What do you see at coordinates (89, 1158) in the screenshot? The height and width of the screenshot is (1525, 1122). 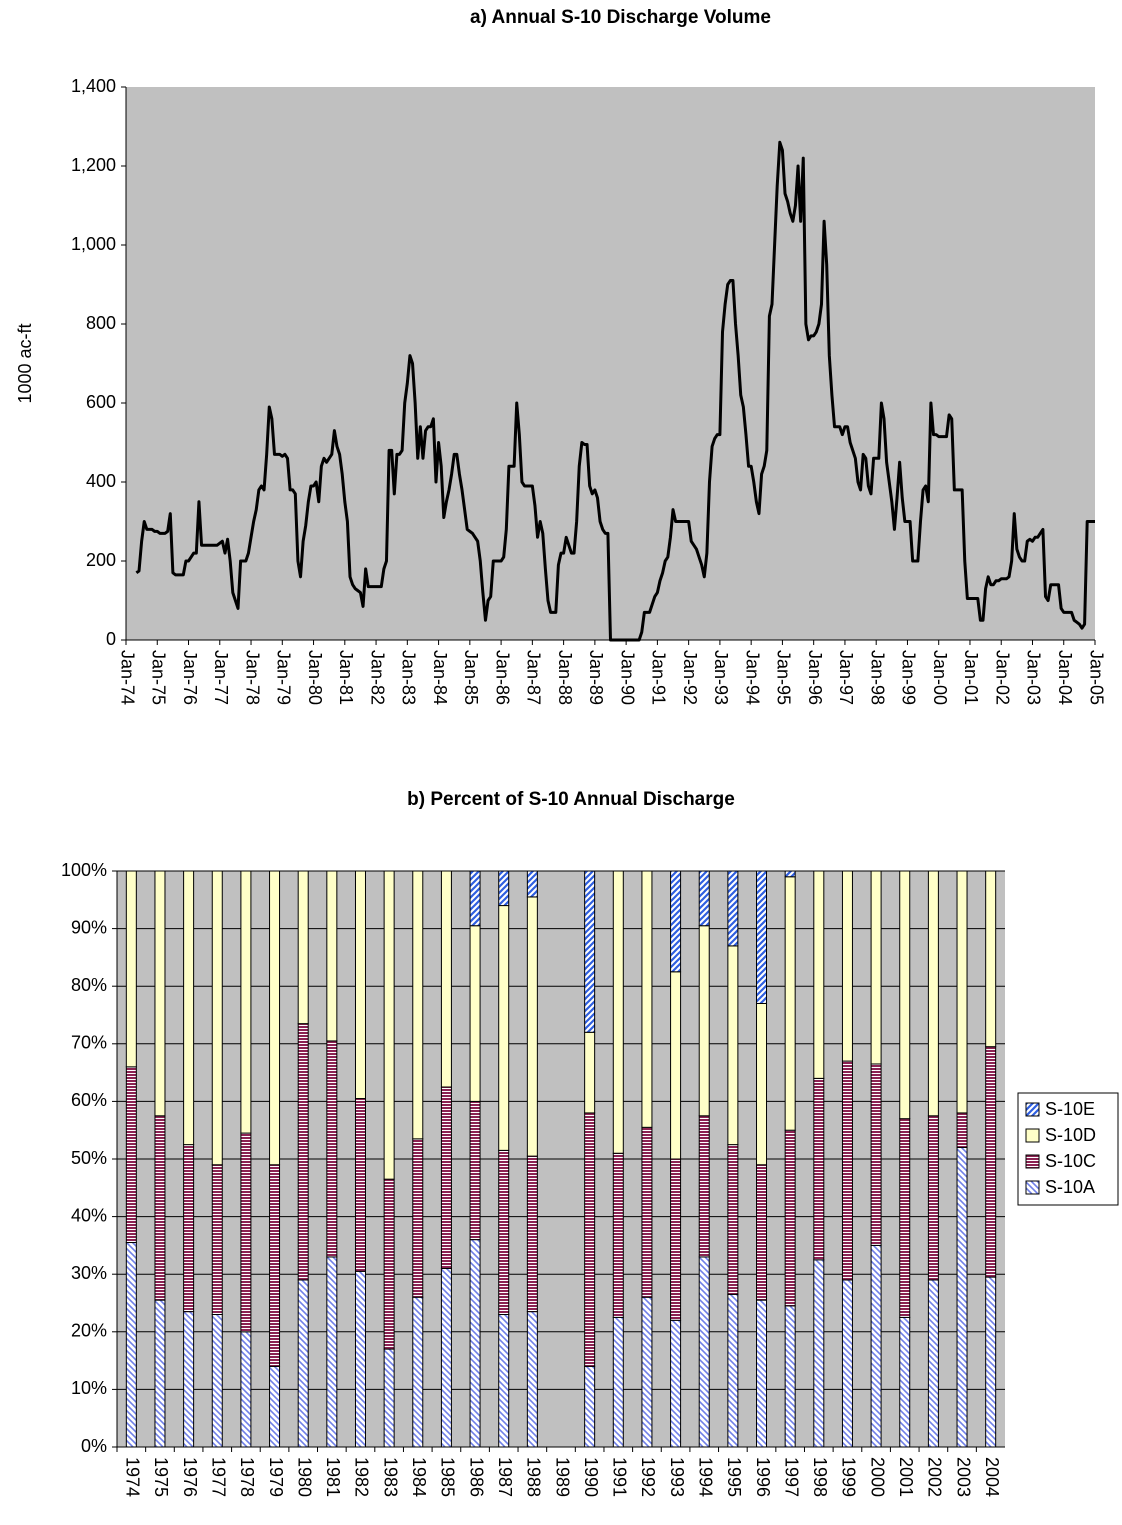 I see `y-tick-label: 50%` at bounding box center [89, 1158].